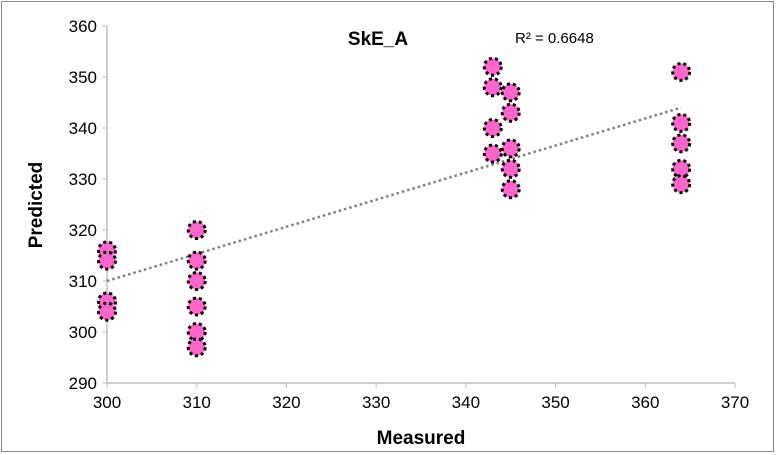 This screenshot has width=777, height=455. Describe the element at coordinates (83, 179) in the screenshot. I see `y-tick-label: 330` at that location.